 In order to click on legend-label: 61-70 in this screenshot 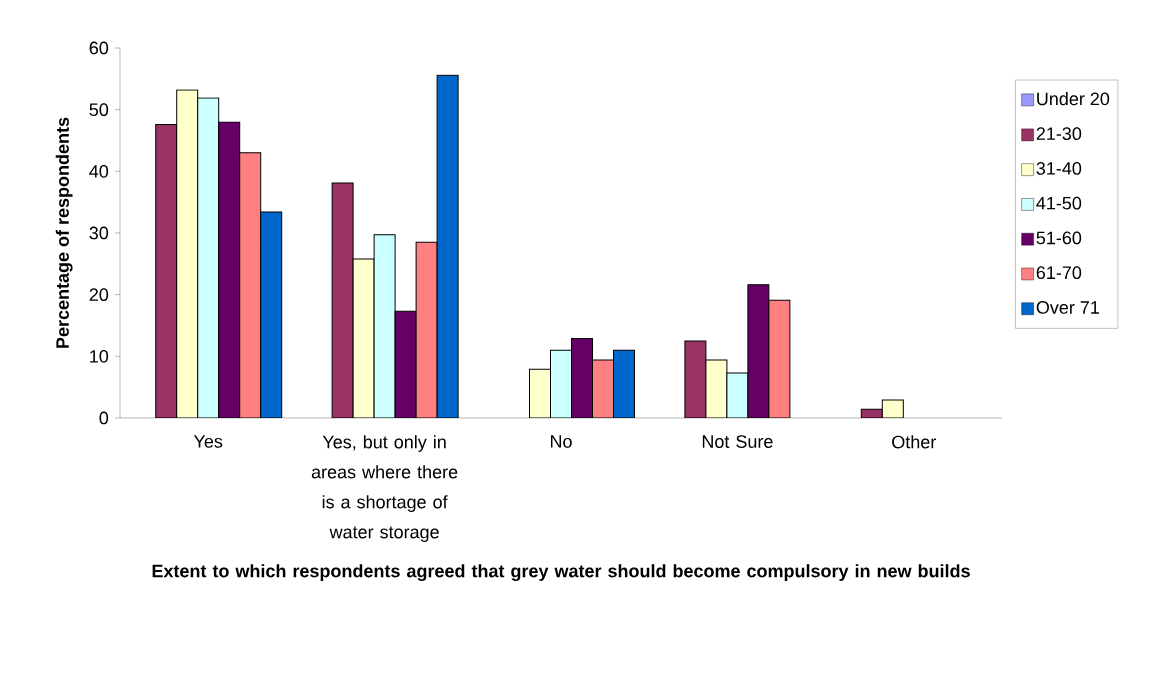, I will do `click(1059, 273)`.